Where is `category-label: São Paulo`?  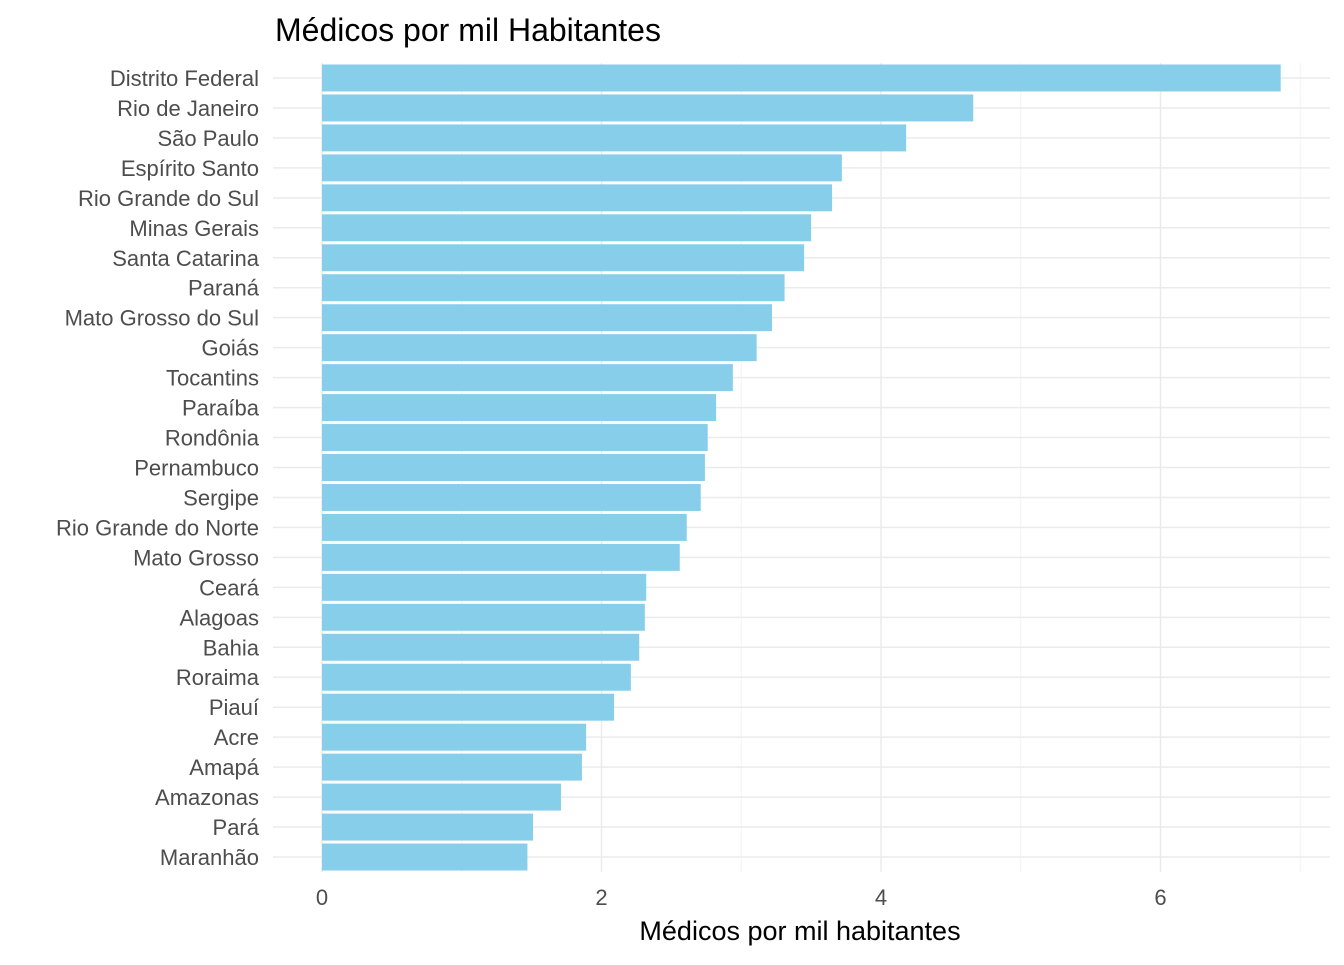
category-label: São Paulo is located at coordinates (208, 138).